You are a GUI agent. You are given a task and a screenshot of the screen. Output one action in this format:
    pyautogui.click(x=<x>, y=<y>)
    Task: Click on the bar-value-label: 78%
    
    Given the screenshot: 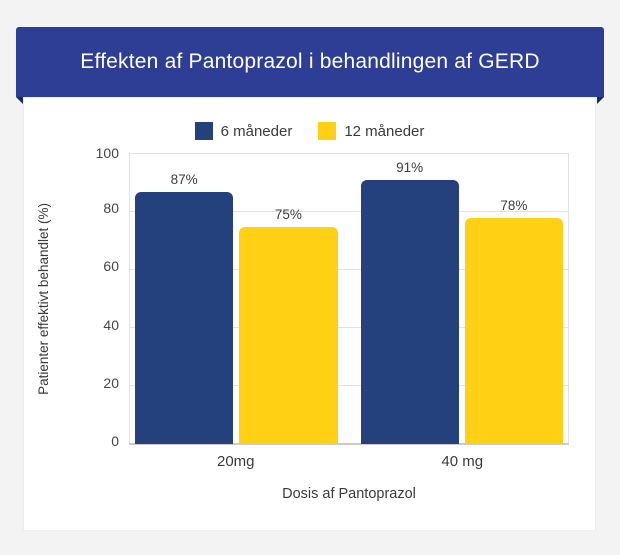 What is the action you would take?
    pyautogui.click(x=514, y=205)
    